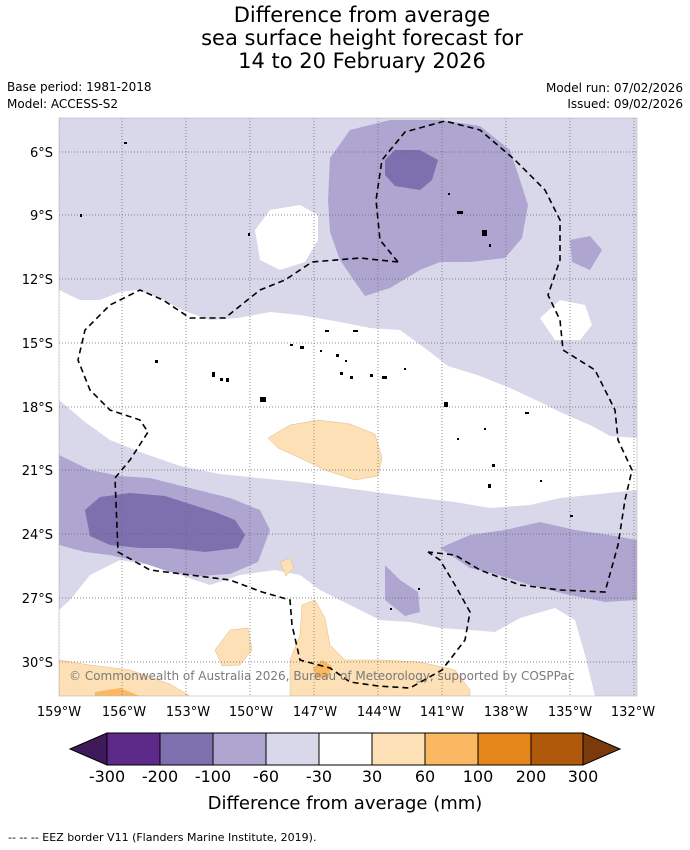  I want to click on lon-label: 138°W, so click(506, 712).